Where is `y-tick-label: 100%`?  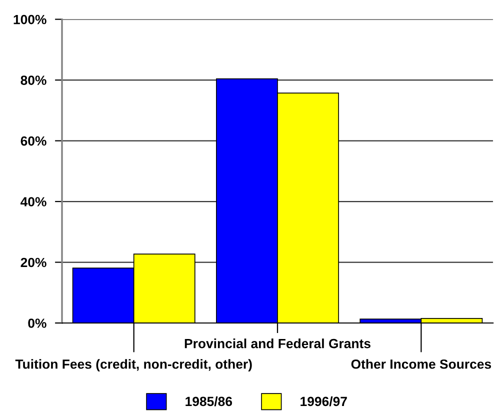 y-tick-label: 100% is located at coordinates (30, 19).